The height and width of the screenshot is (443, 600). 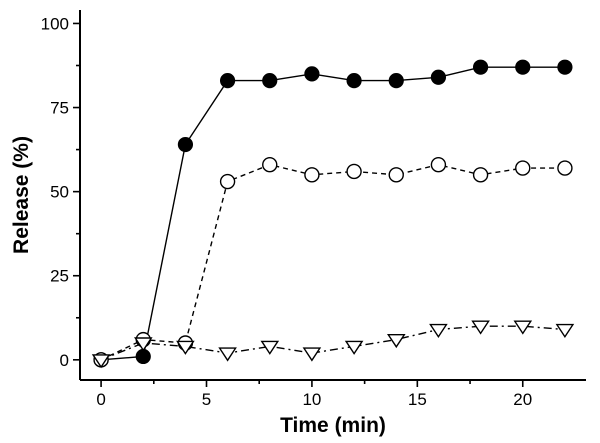 I want to click on x-tick-label-0: 0, so click(x=100, y=399).